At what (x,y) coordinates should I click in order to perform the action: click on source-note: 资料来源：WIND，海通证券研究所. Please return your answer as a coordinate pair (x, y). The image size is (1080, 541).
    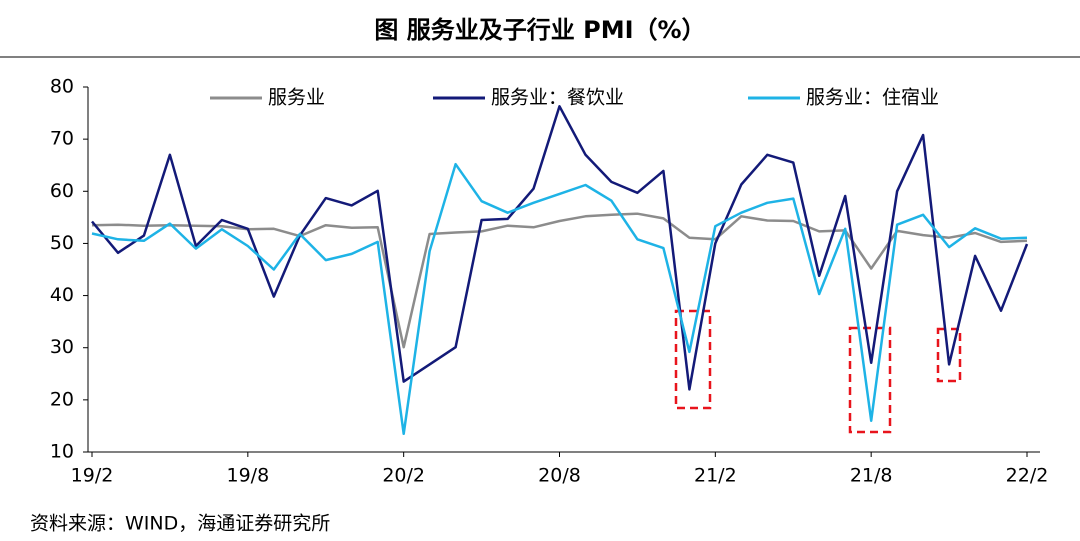
    Looking at the image, I should click on (180, 524).